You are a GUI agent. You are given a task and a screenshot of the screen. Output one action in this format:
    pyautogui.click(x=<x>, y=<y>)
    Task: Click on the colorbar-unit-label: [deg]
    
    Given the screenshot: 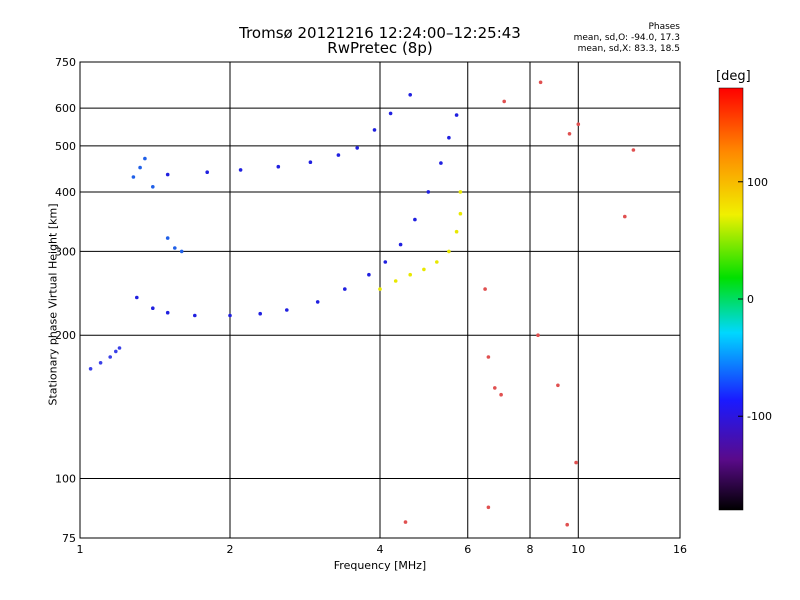 What is the action you would take?
    pyautogui.click(x=733, y=76)
    